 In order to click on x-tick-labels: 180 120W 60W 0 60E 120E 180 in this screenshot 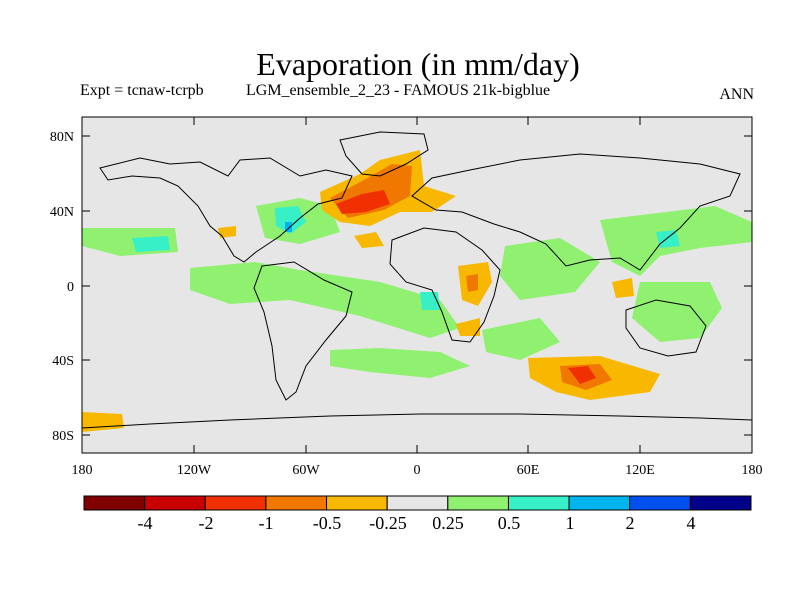, I will do `click(417, 470)`.